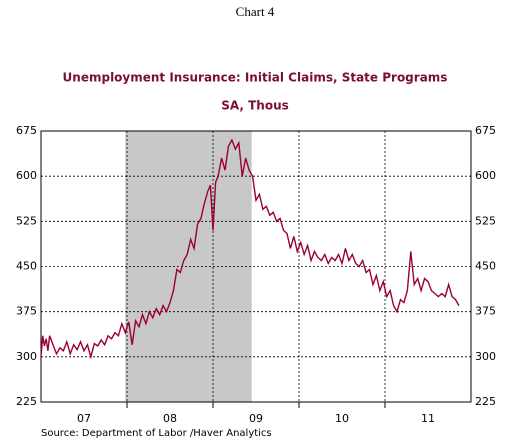  I want to click on y2-tick-label: 300, so click(485, 356).